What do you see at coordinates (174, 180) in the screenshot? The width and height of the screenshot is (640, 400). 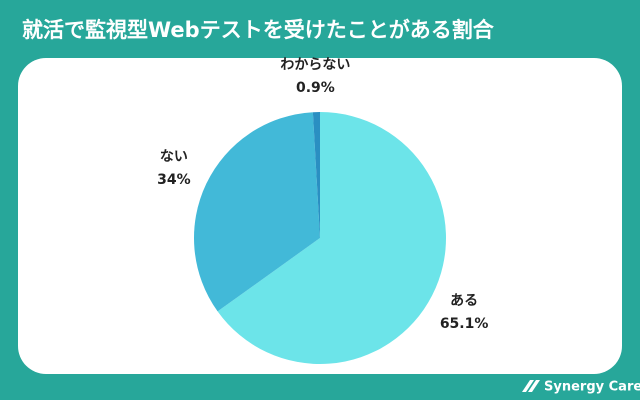 I see `slice-value-label: 34%` at bounding box center [174, 180].